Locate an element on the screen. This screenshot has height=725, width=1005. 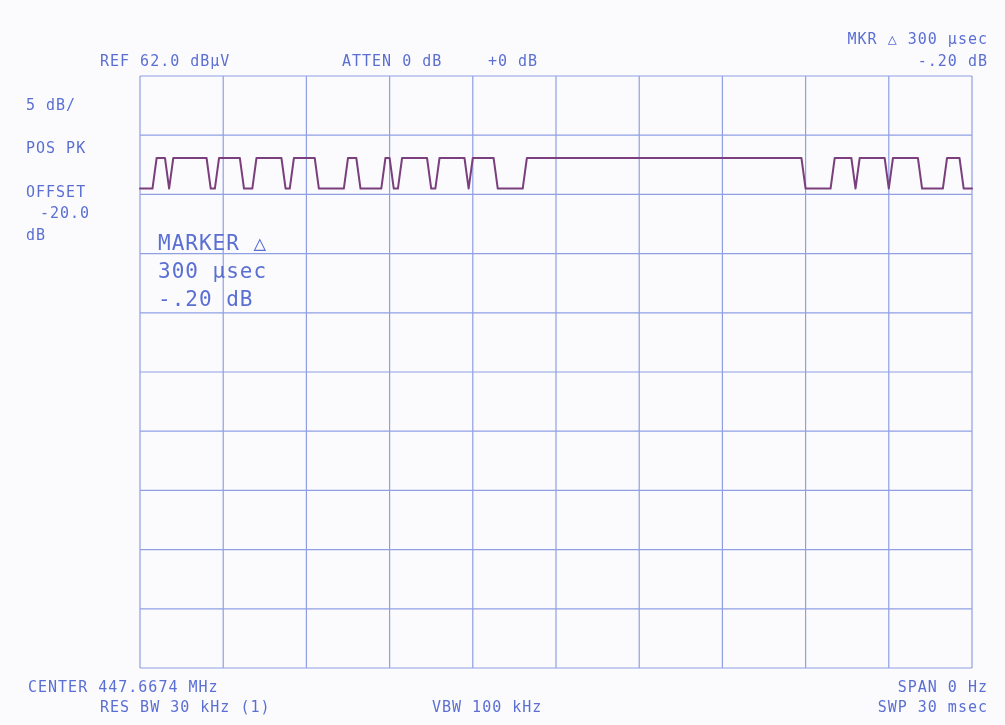
text: ATTEN 0 dB is located at coordinates (392, 61).